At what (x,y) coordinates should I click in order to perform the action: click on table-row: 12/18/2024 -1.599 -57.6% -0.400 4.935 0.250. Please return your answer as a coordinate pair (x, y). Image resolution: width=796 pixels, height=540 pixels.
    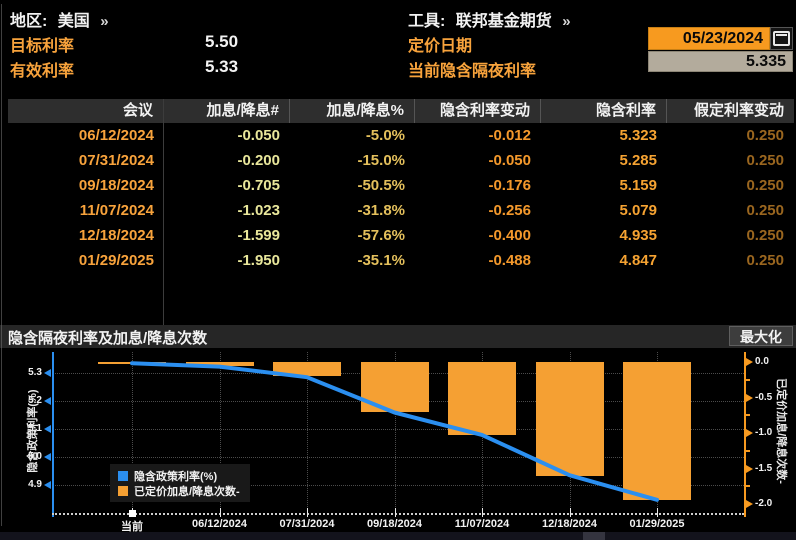
    Looking at the image, I should click on (401, 235).